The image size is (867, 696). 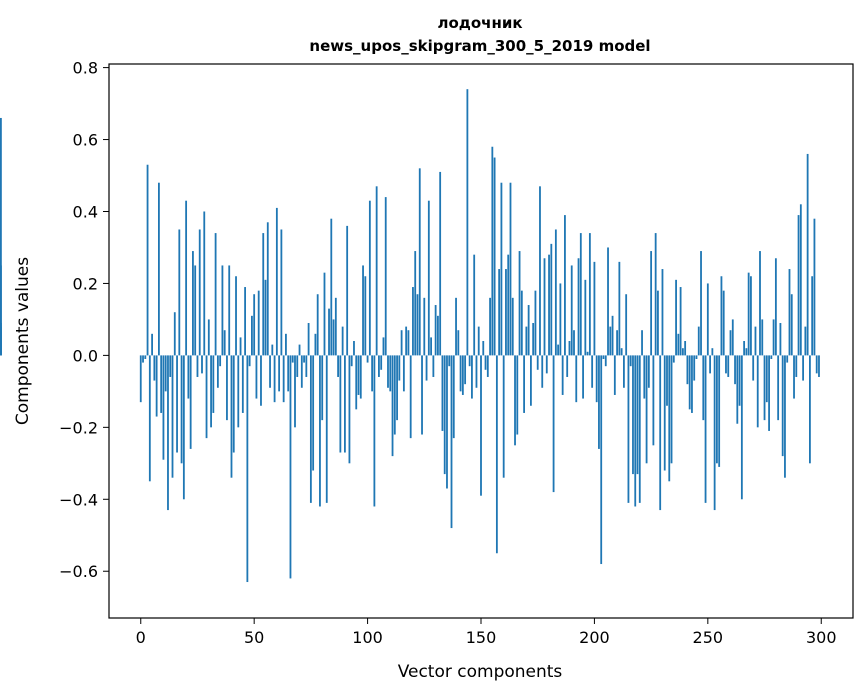 What do you see at coordinates (708, 637) in the screenshot?
I see `x-tick-label: 250` at bounding box center [708, 637].